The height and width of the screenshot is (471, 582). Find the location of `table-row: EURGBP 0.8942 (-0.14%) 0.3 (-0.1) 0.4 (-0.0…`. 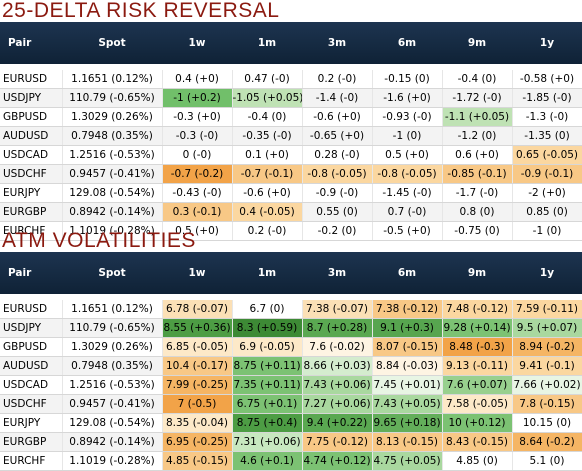

table-row: EURGBP 0.8942 (-0.14%) 0.3 (-0.1) 0.4 (-0.0… is located at coordinates (291, 212).